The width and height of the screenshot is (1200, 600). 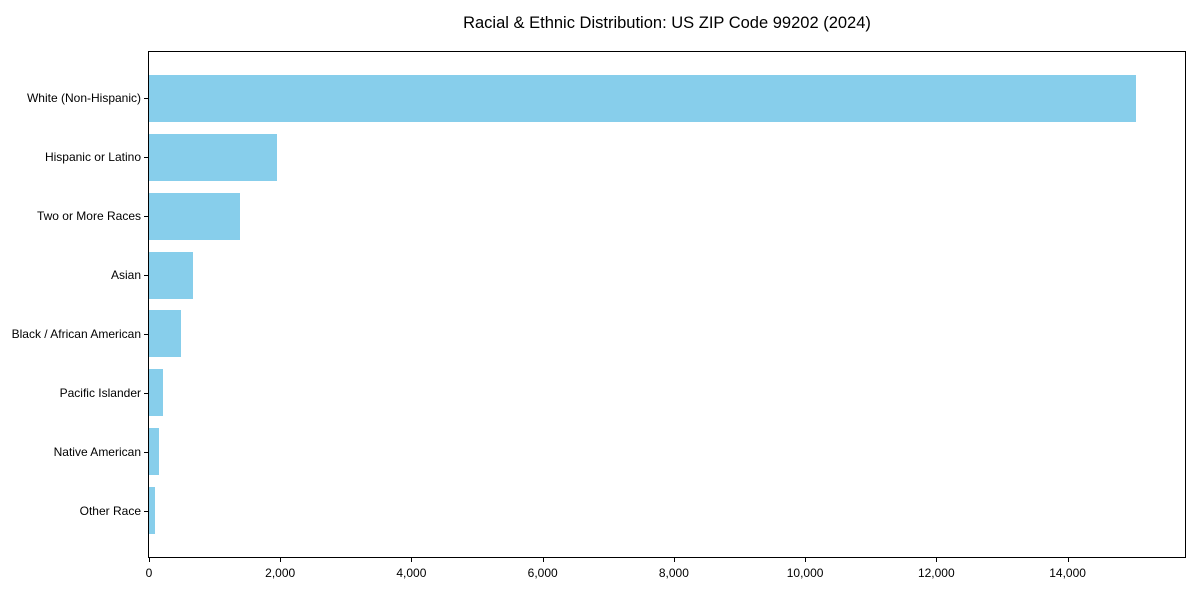 I want to click on x-tick-label-12000: 12,000, so click(x=936, y=573).